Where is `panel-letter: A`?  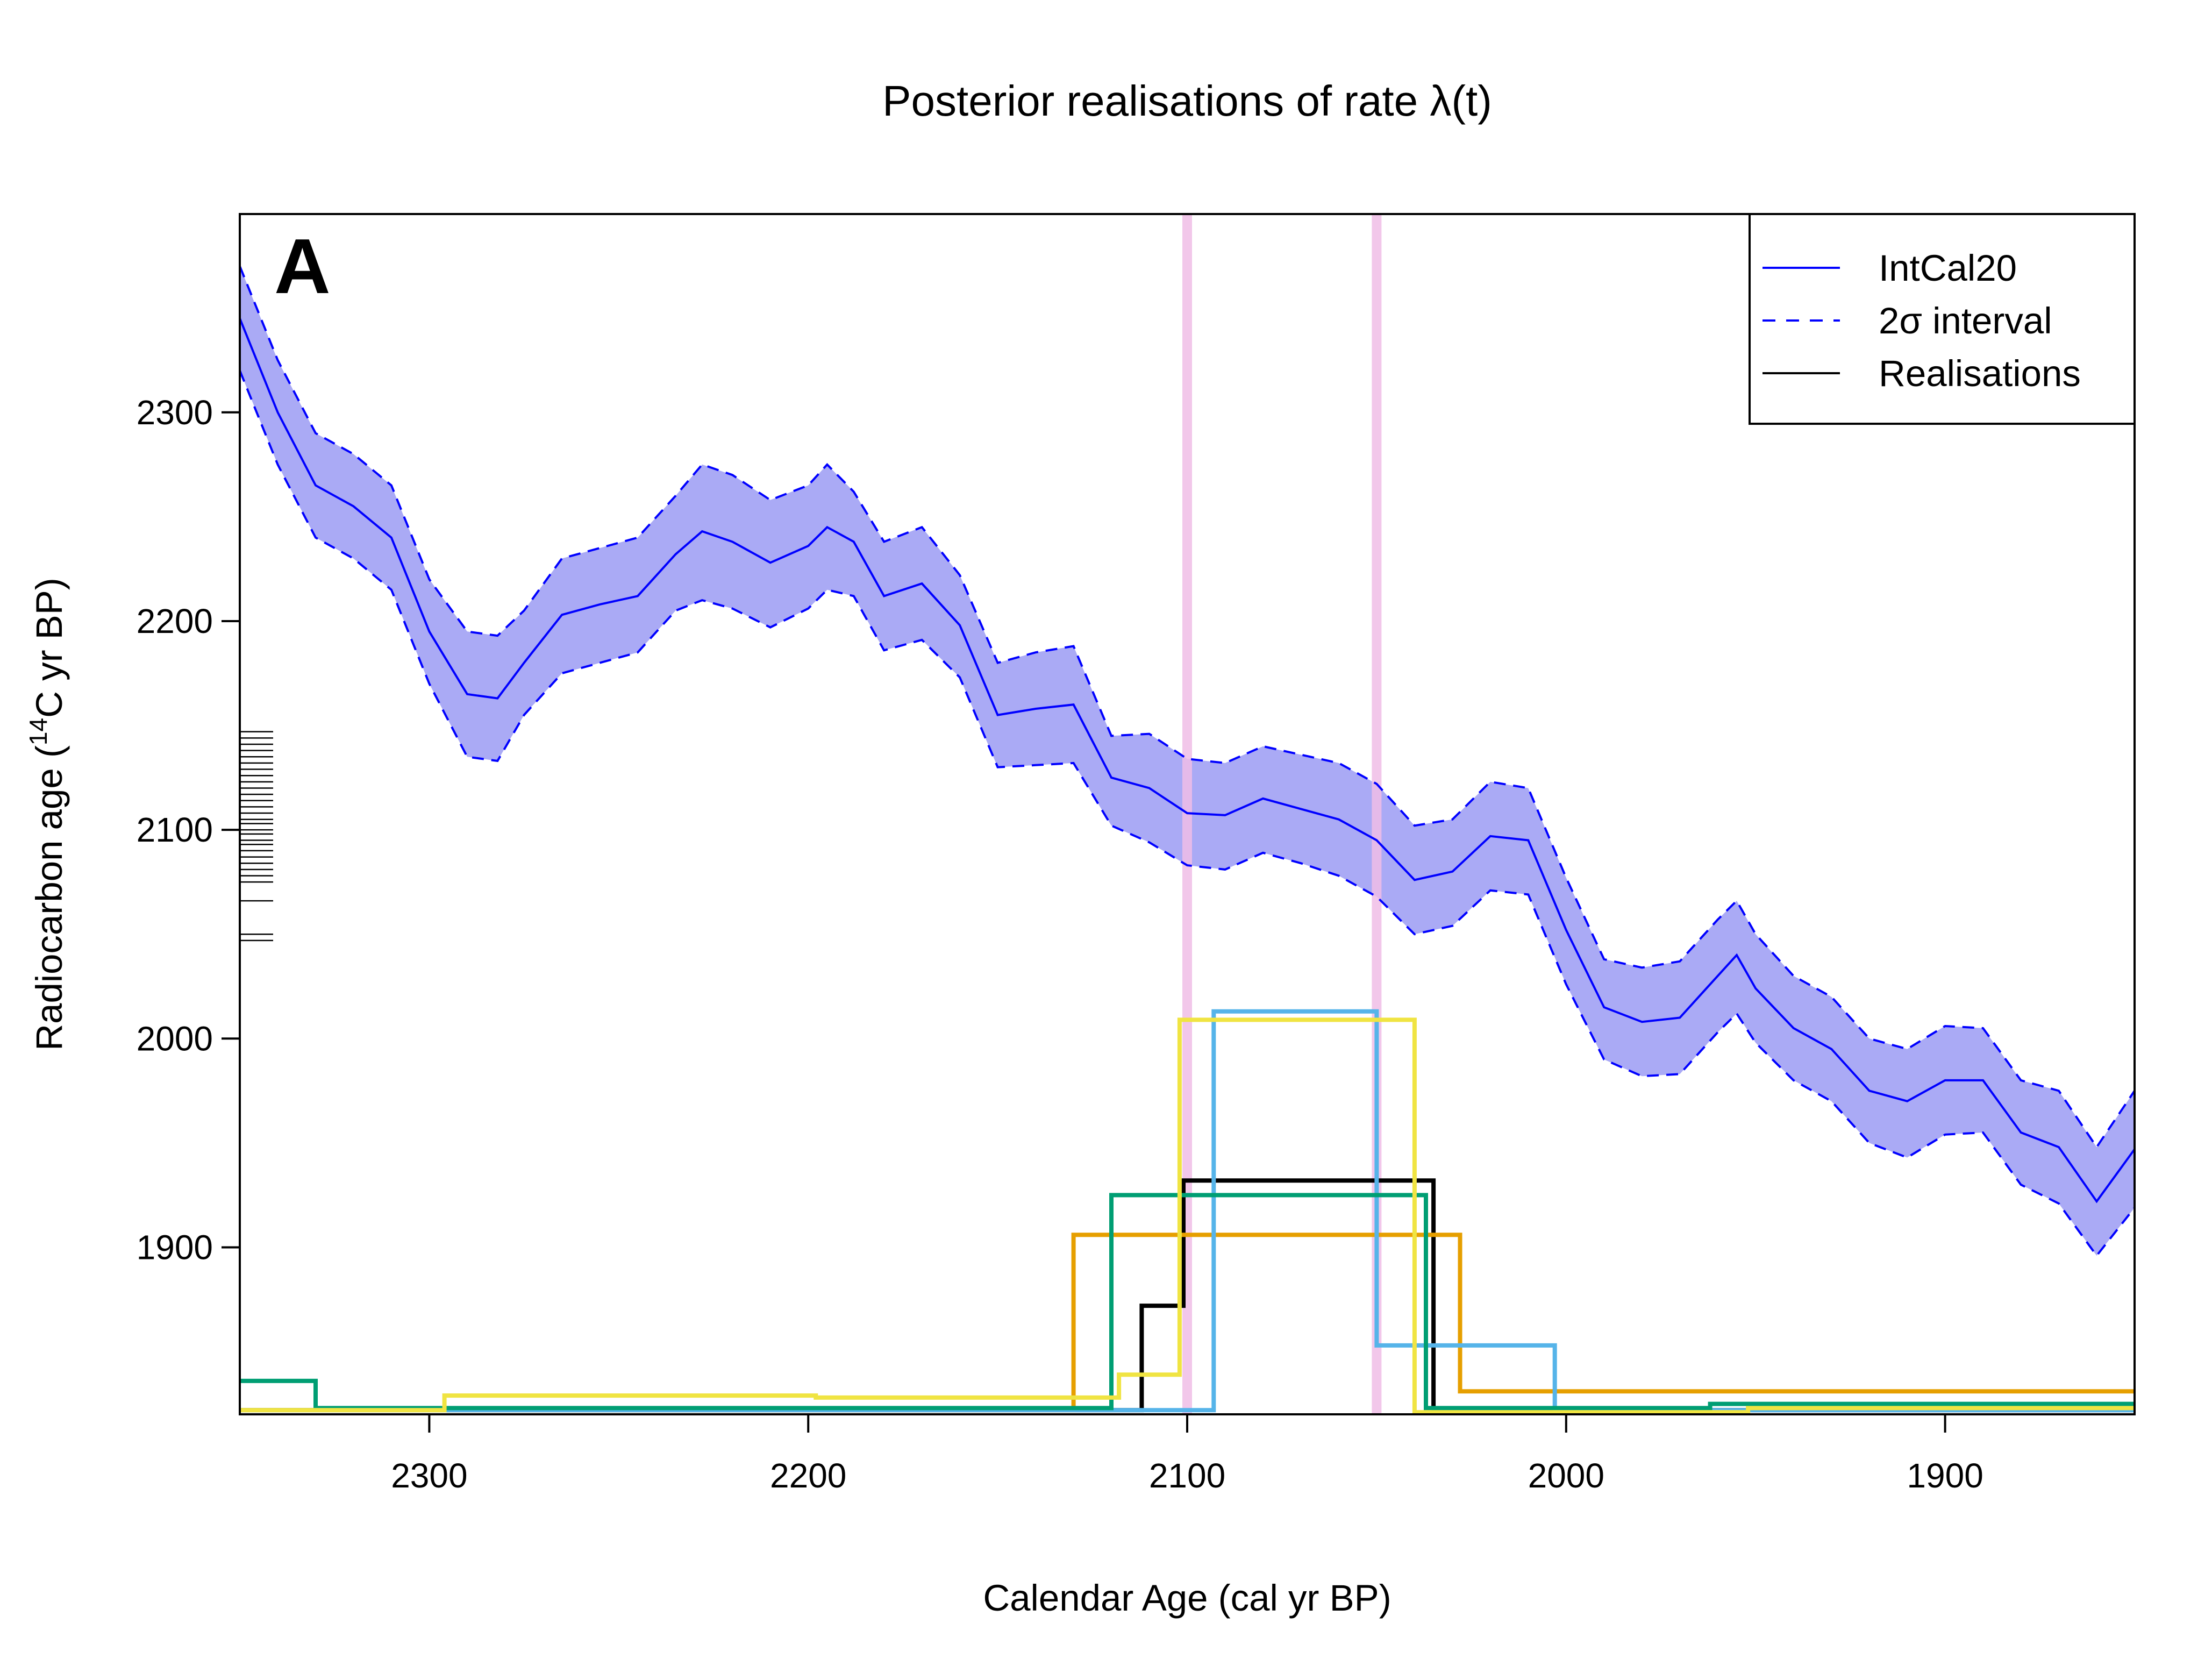
panel-letter: A is located at coordinates (302, 266).